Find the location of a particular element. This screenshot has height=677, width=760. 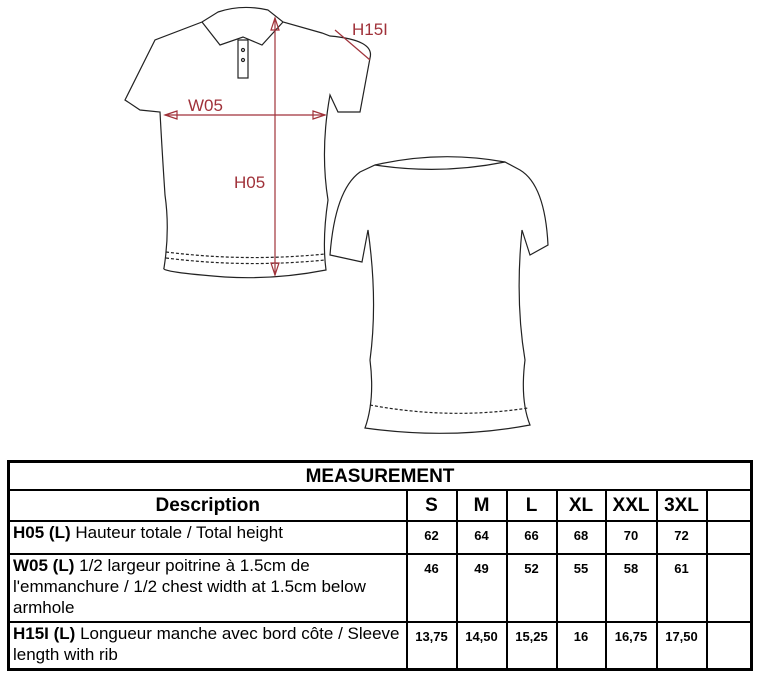

value-cell: 61 is located at coordinates (681, 588).